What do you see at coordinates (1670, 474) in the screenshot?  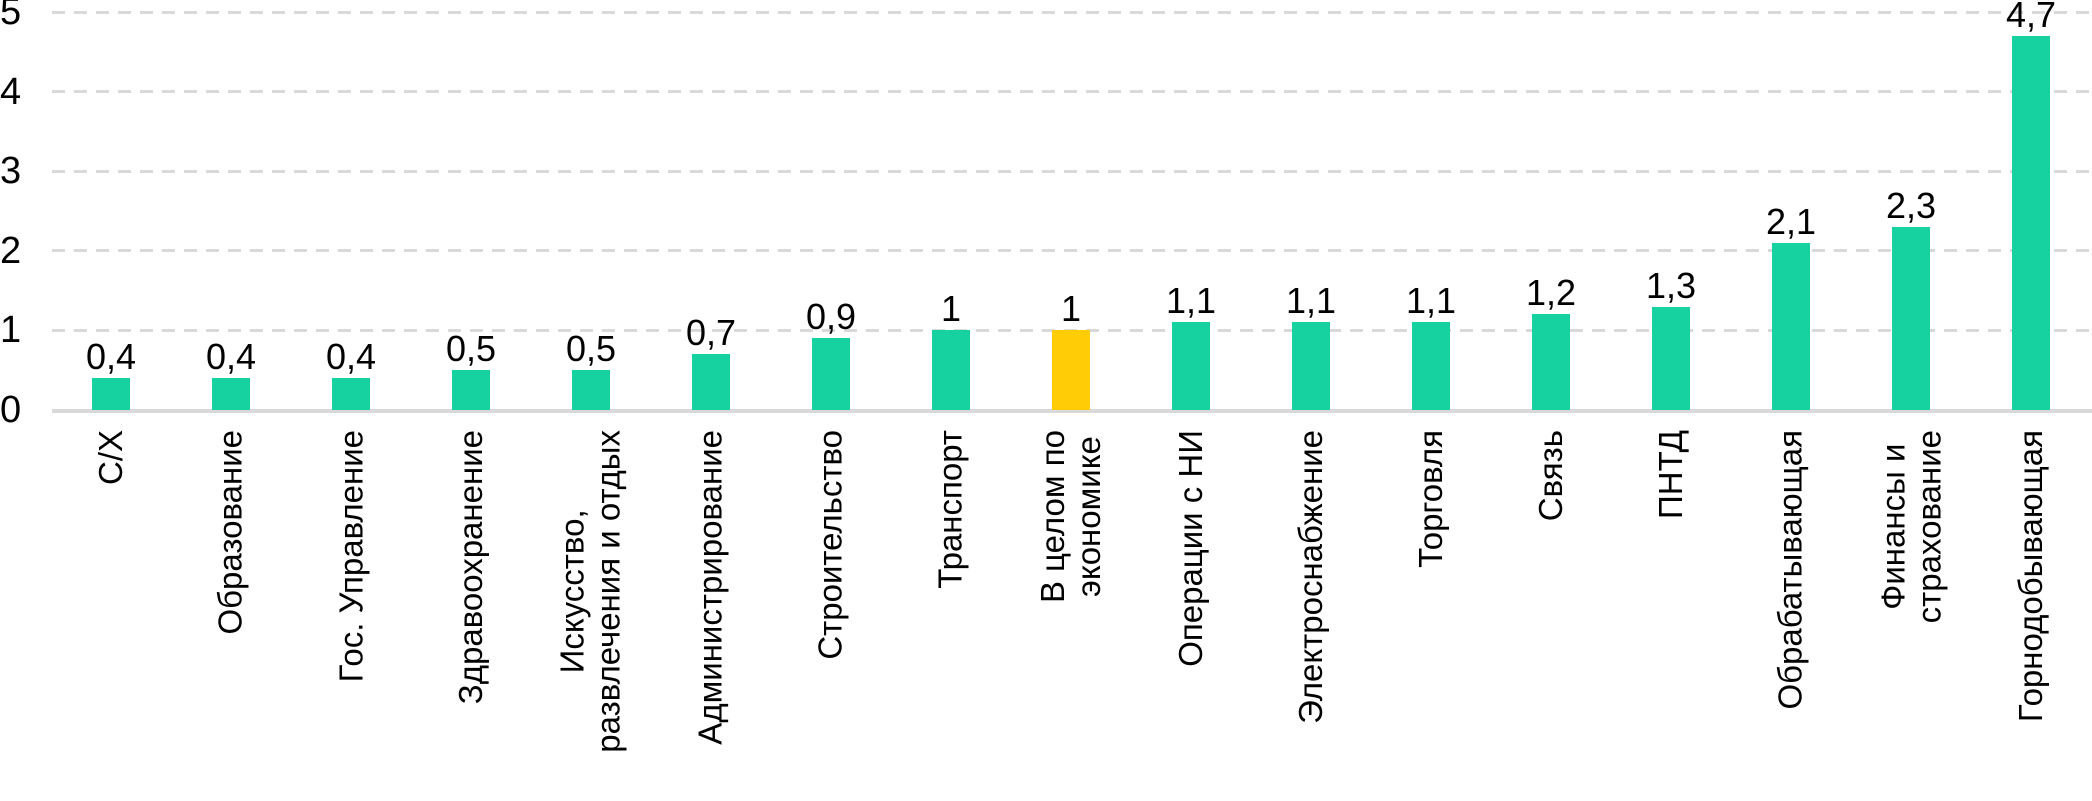 I see `category-label: ПНТД` at bounding box center [1670, 474].